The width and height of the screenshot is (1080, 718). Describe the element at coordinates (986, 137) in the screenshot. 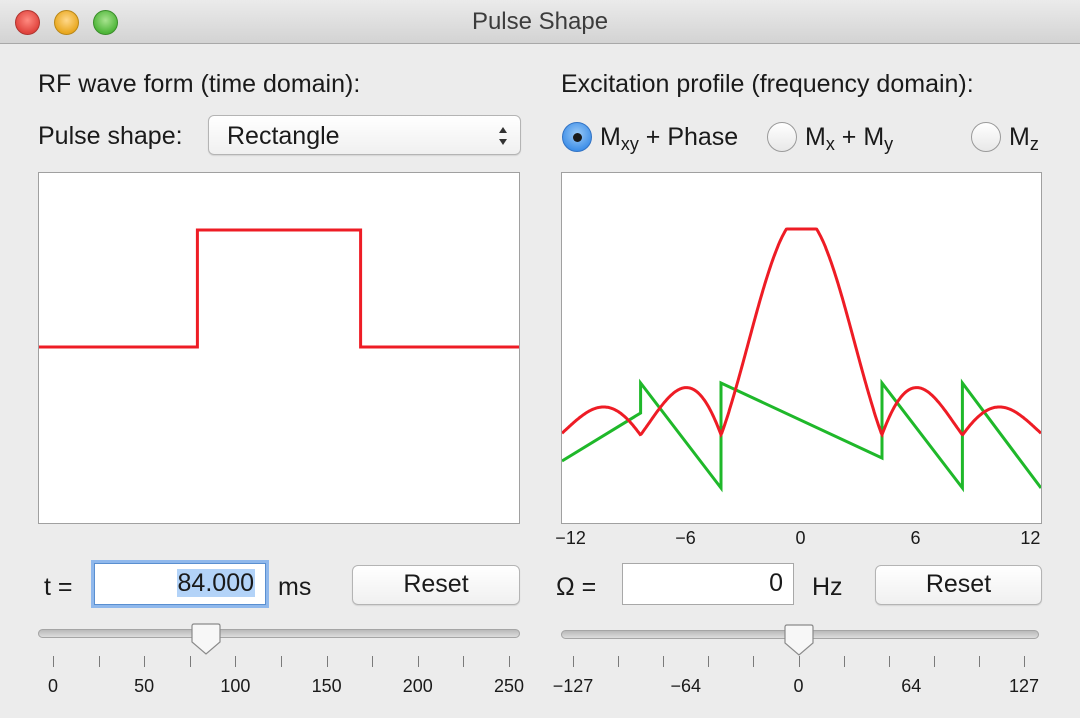

I see `radio-mz` at that location.